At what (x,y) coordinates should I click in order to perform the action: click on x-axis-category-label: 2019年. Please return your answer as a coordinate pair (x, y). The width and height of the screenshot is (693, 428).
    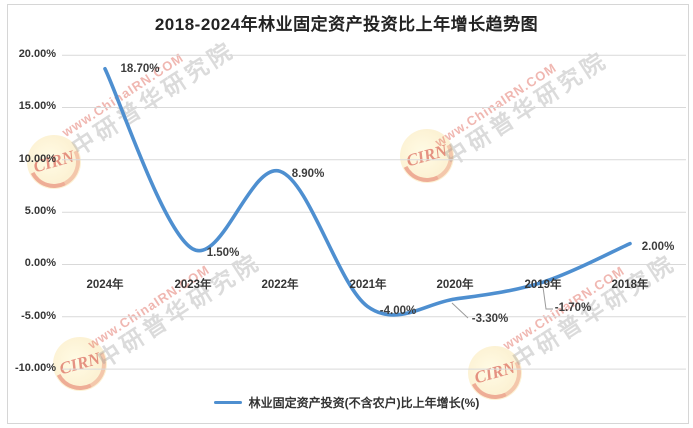
    Looking at the image, I should click on (543, 285).